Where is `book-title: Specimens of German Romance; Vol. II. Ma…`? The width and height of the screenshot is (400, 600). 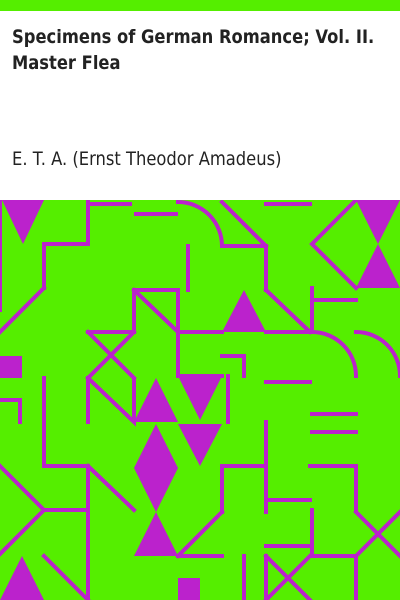 book-title: Specimens of German Romance; Vol. II. Ma… is located at coordinates (193, 50).